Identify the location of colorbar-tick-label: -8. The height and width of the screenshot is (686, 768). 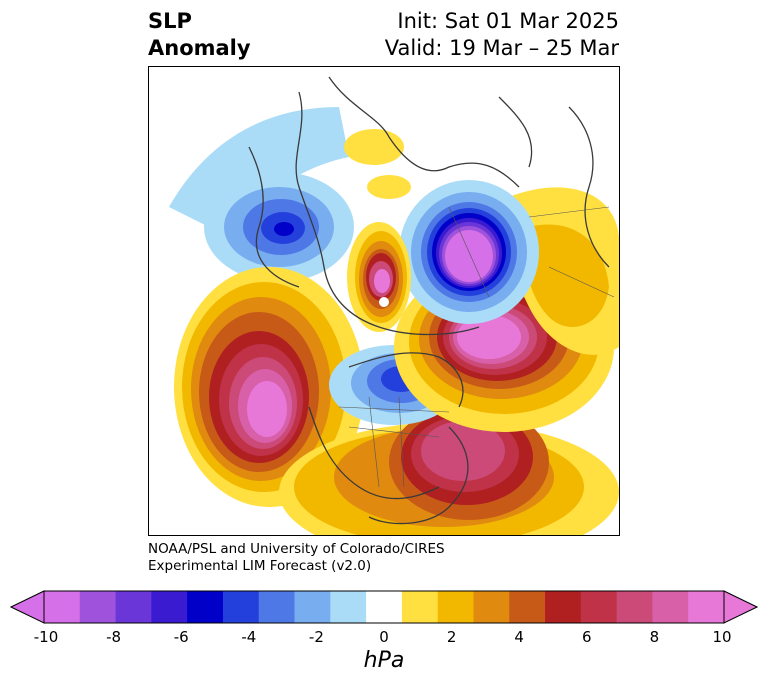
(114, 637).